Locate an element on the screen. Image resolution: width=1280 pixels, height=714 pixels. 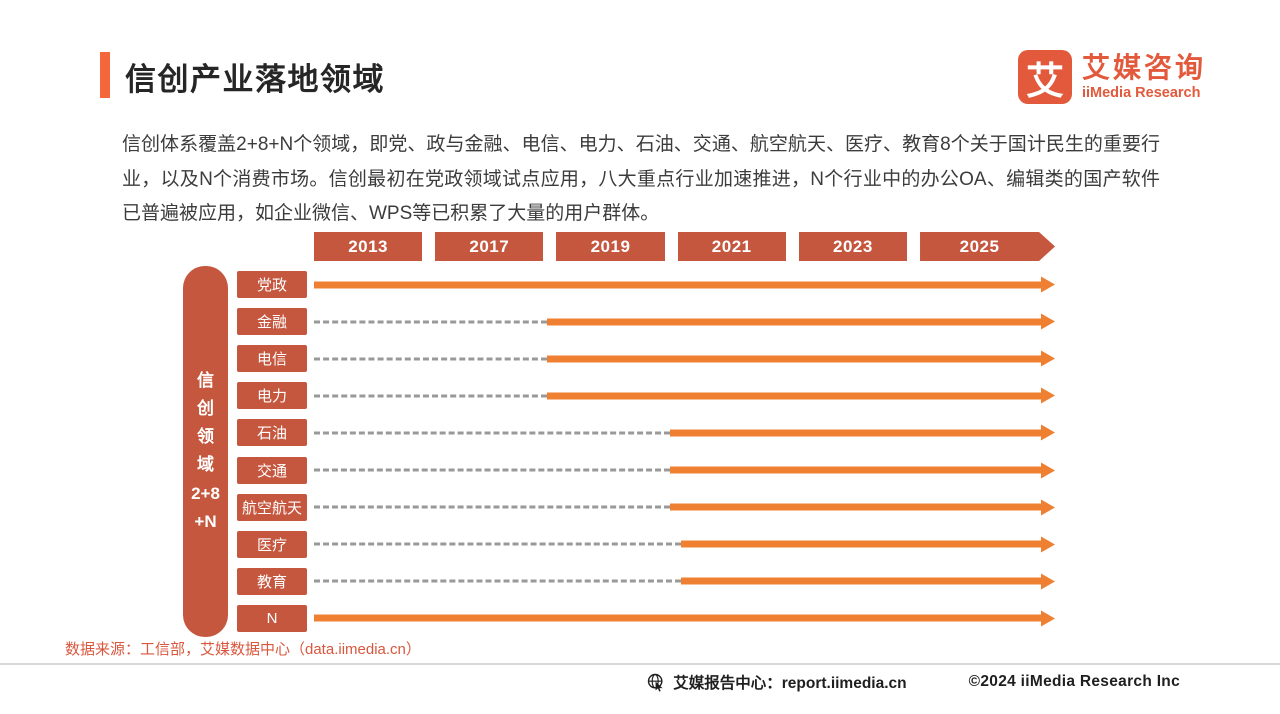
row-track-石油 is located at coordinates (684, 432).